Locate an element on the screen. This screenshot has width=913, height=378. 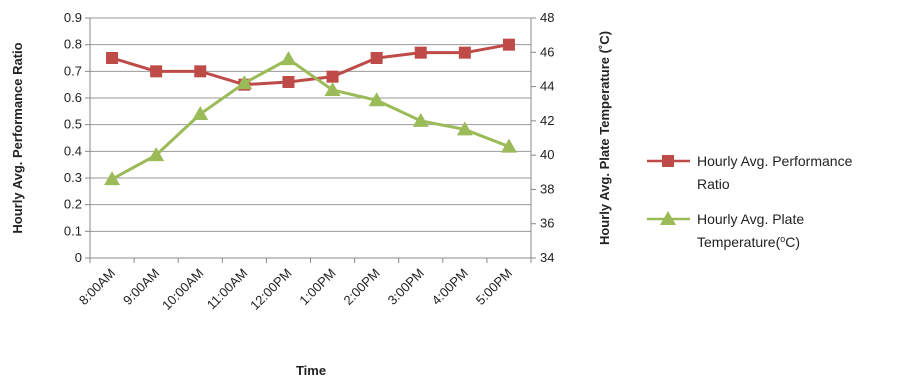
legend-entry-performance-ratio: Hourly Avg. Performance Ratio is located at coordinates (750, 172).